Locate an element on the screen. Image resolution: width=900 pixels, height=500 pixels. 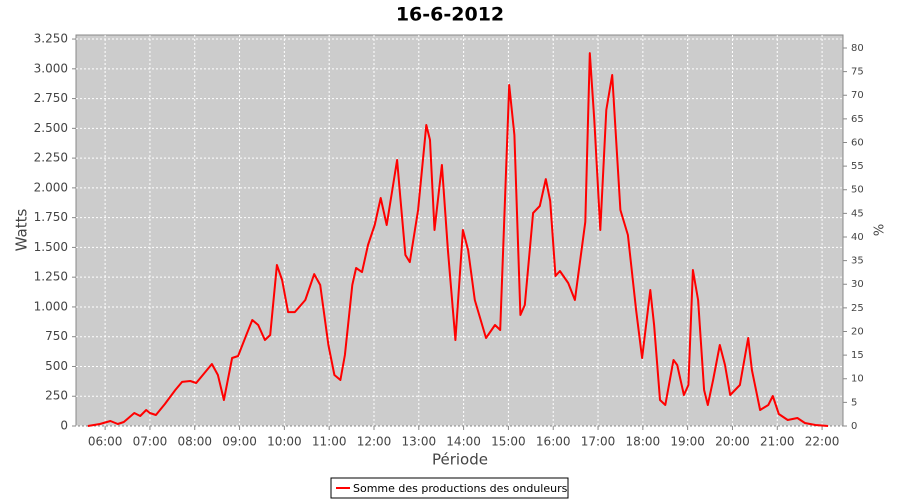
y-tick-label: 2.500 is located at coordinates (51, 128).